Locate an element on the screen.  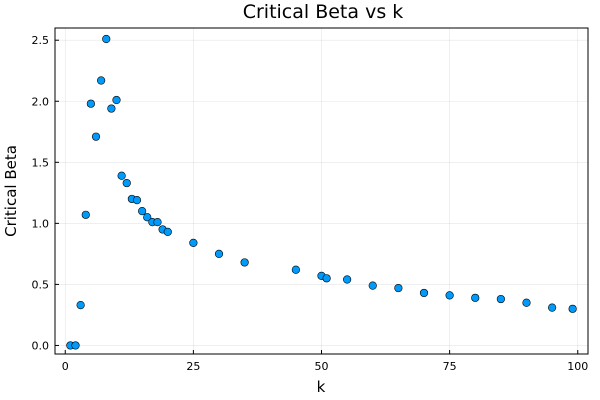
y-axis-label: Critical Beta is located at coordinates (11, 191).